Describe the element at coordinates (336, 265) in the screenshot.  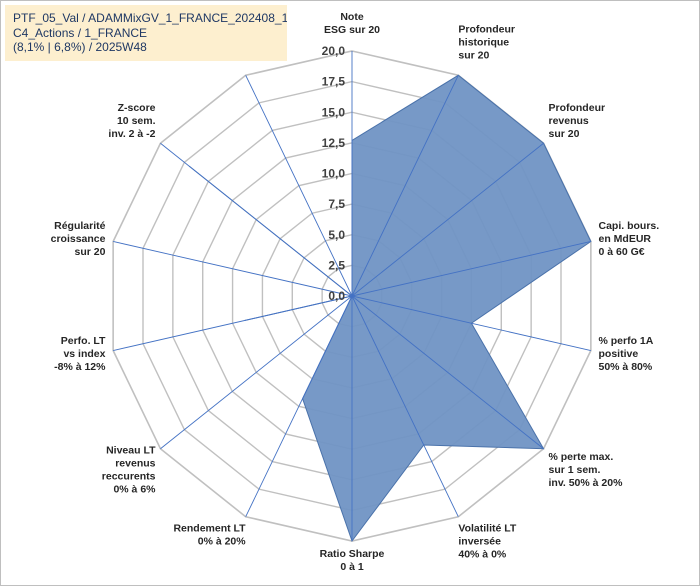
I see `tick-label: 2,5` at that location.